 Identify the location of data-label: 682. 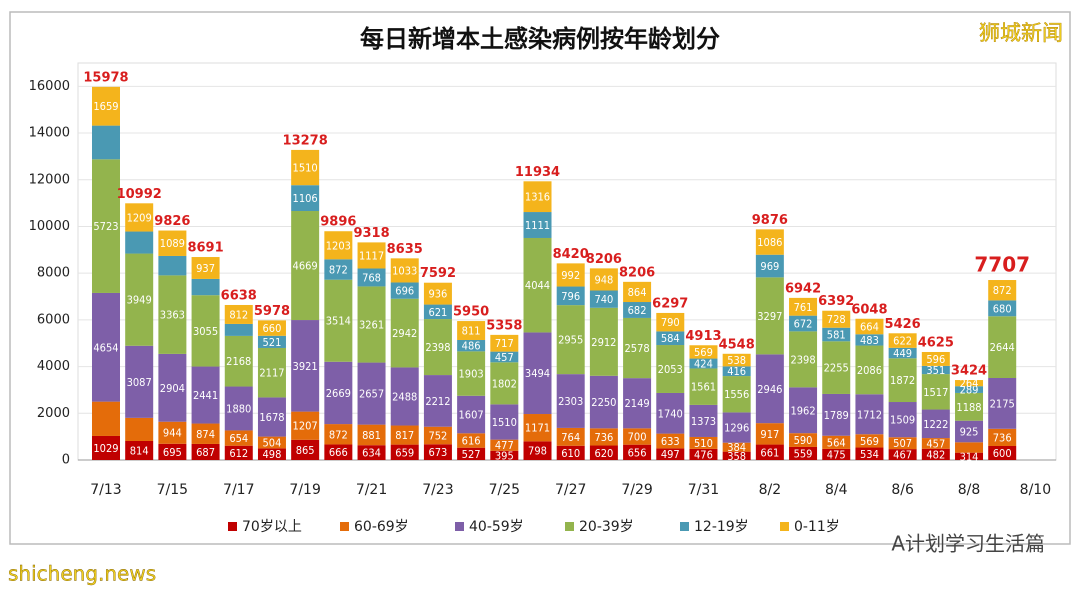
(637, 310).